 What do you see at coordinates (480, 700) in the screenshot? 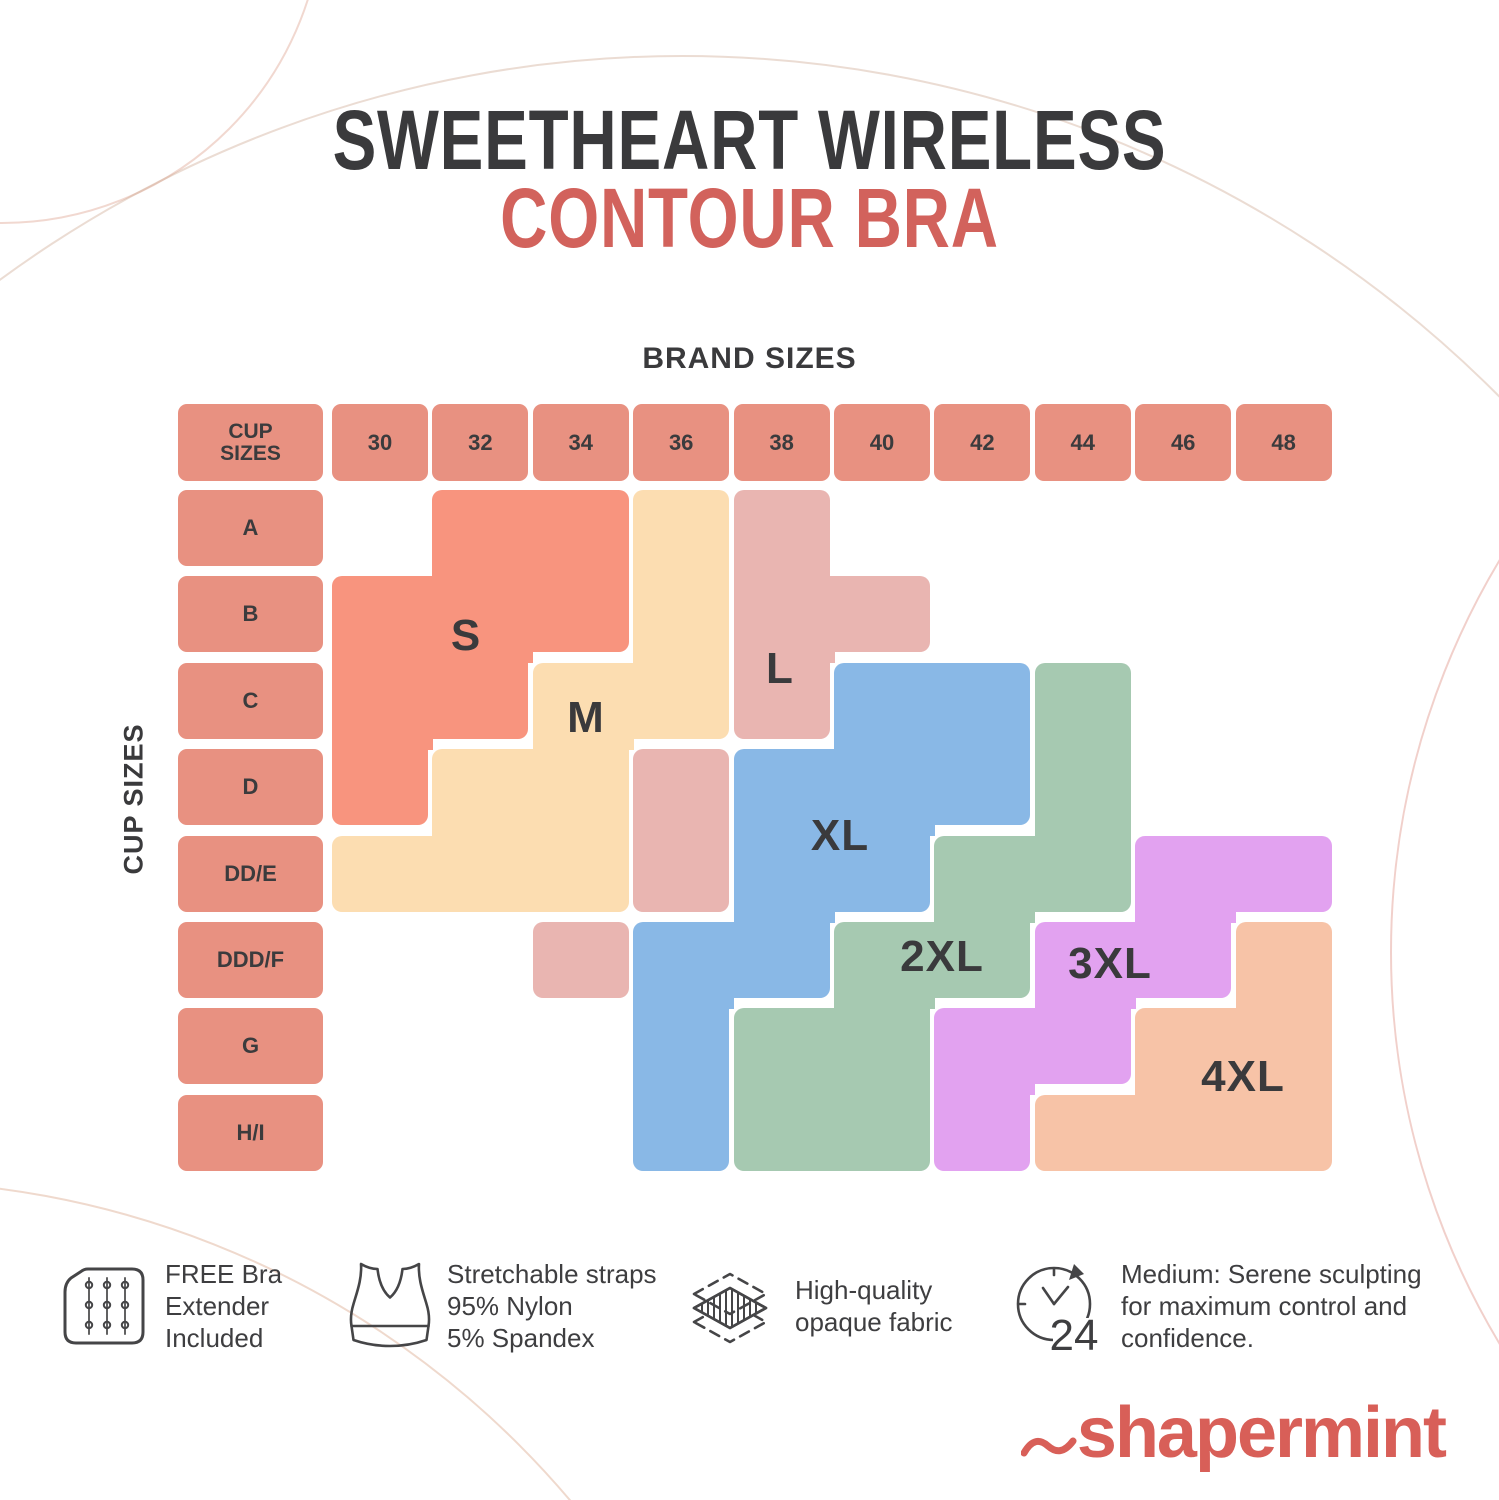
I see `size-region-S-cell-32C` at bounding box center [480, 700].